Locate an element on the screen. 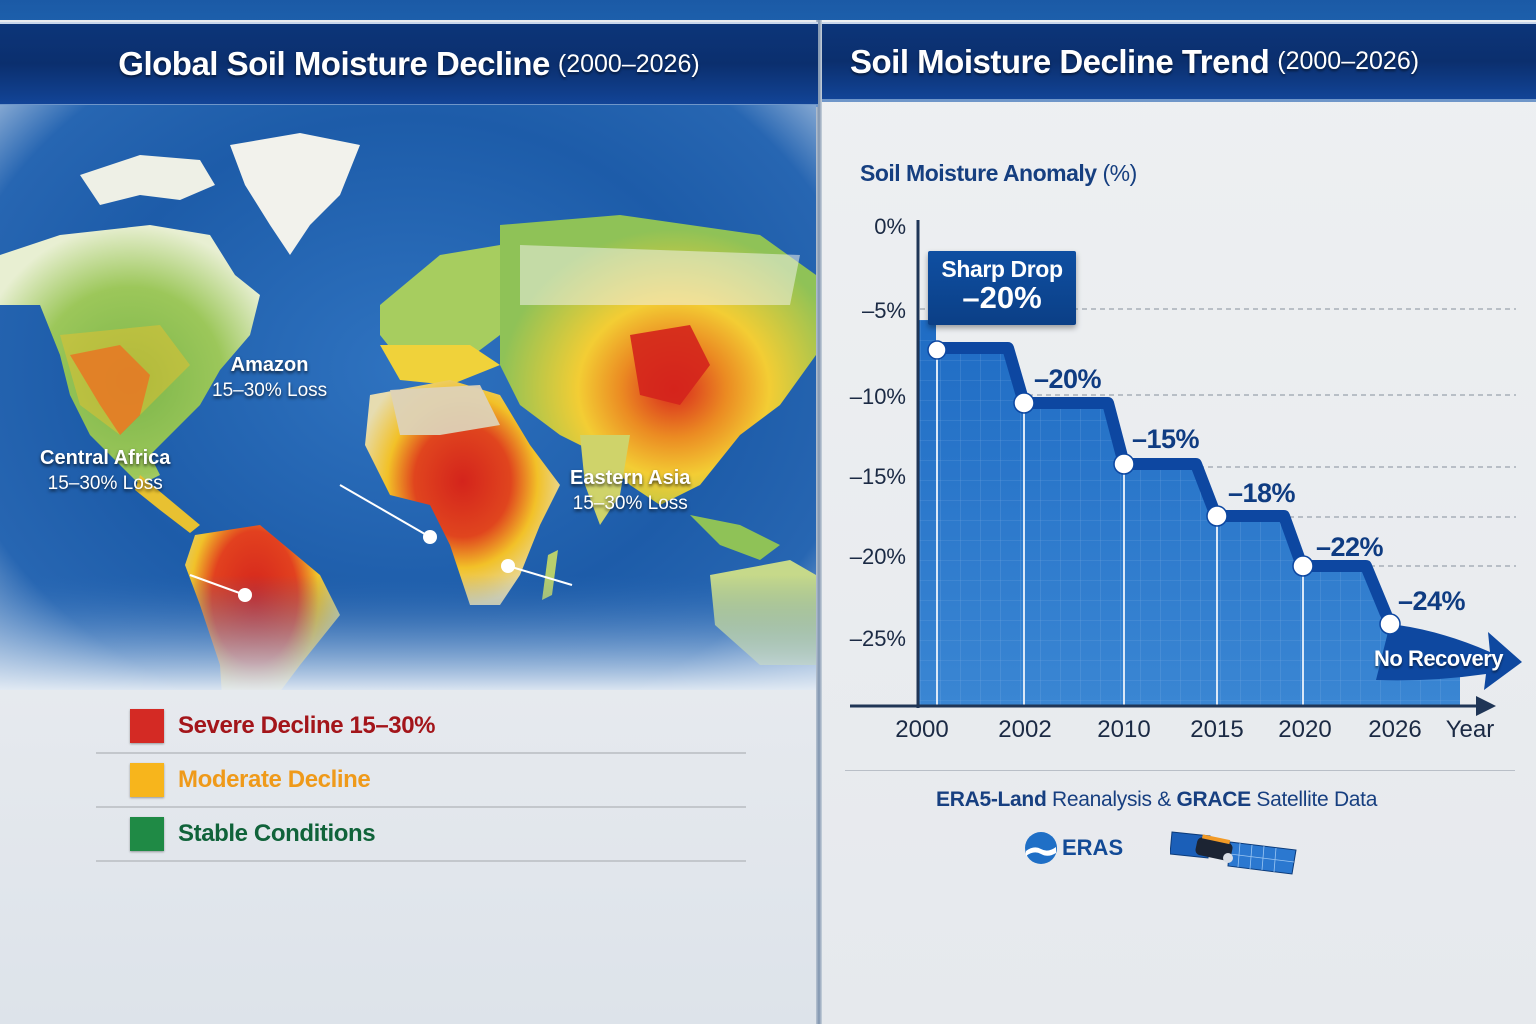  eras-logo: ERAS is located at coordinates (1073, 848).